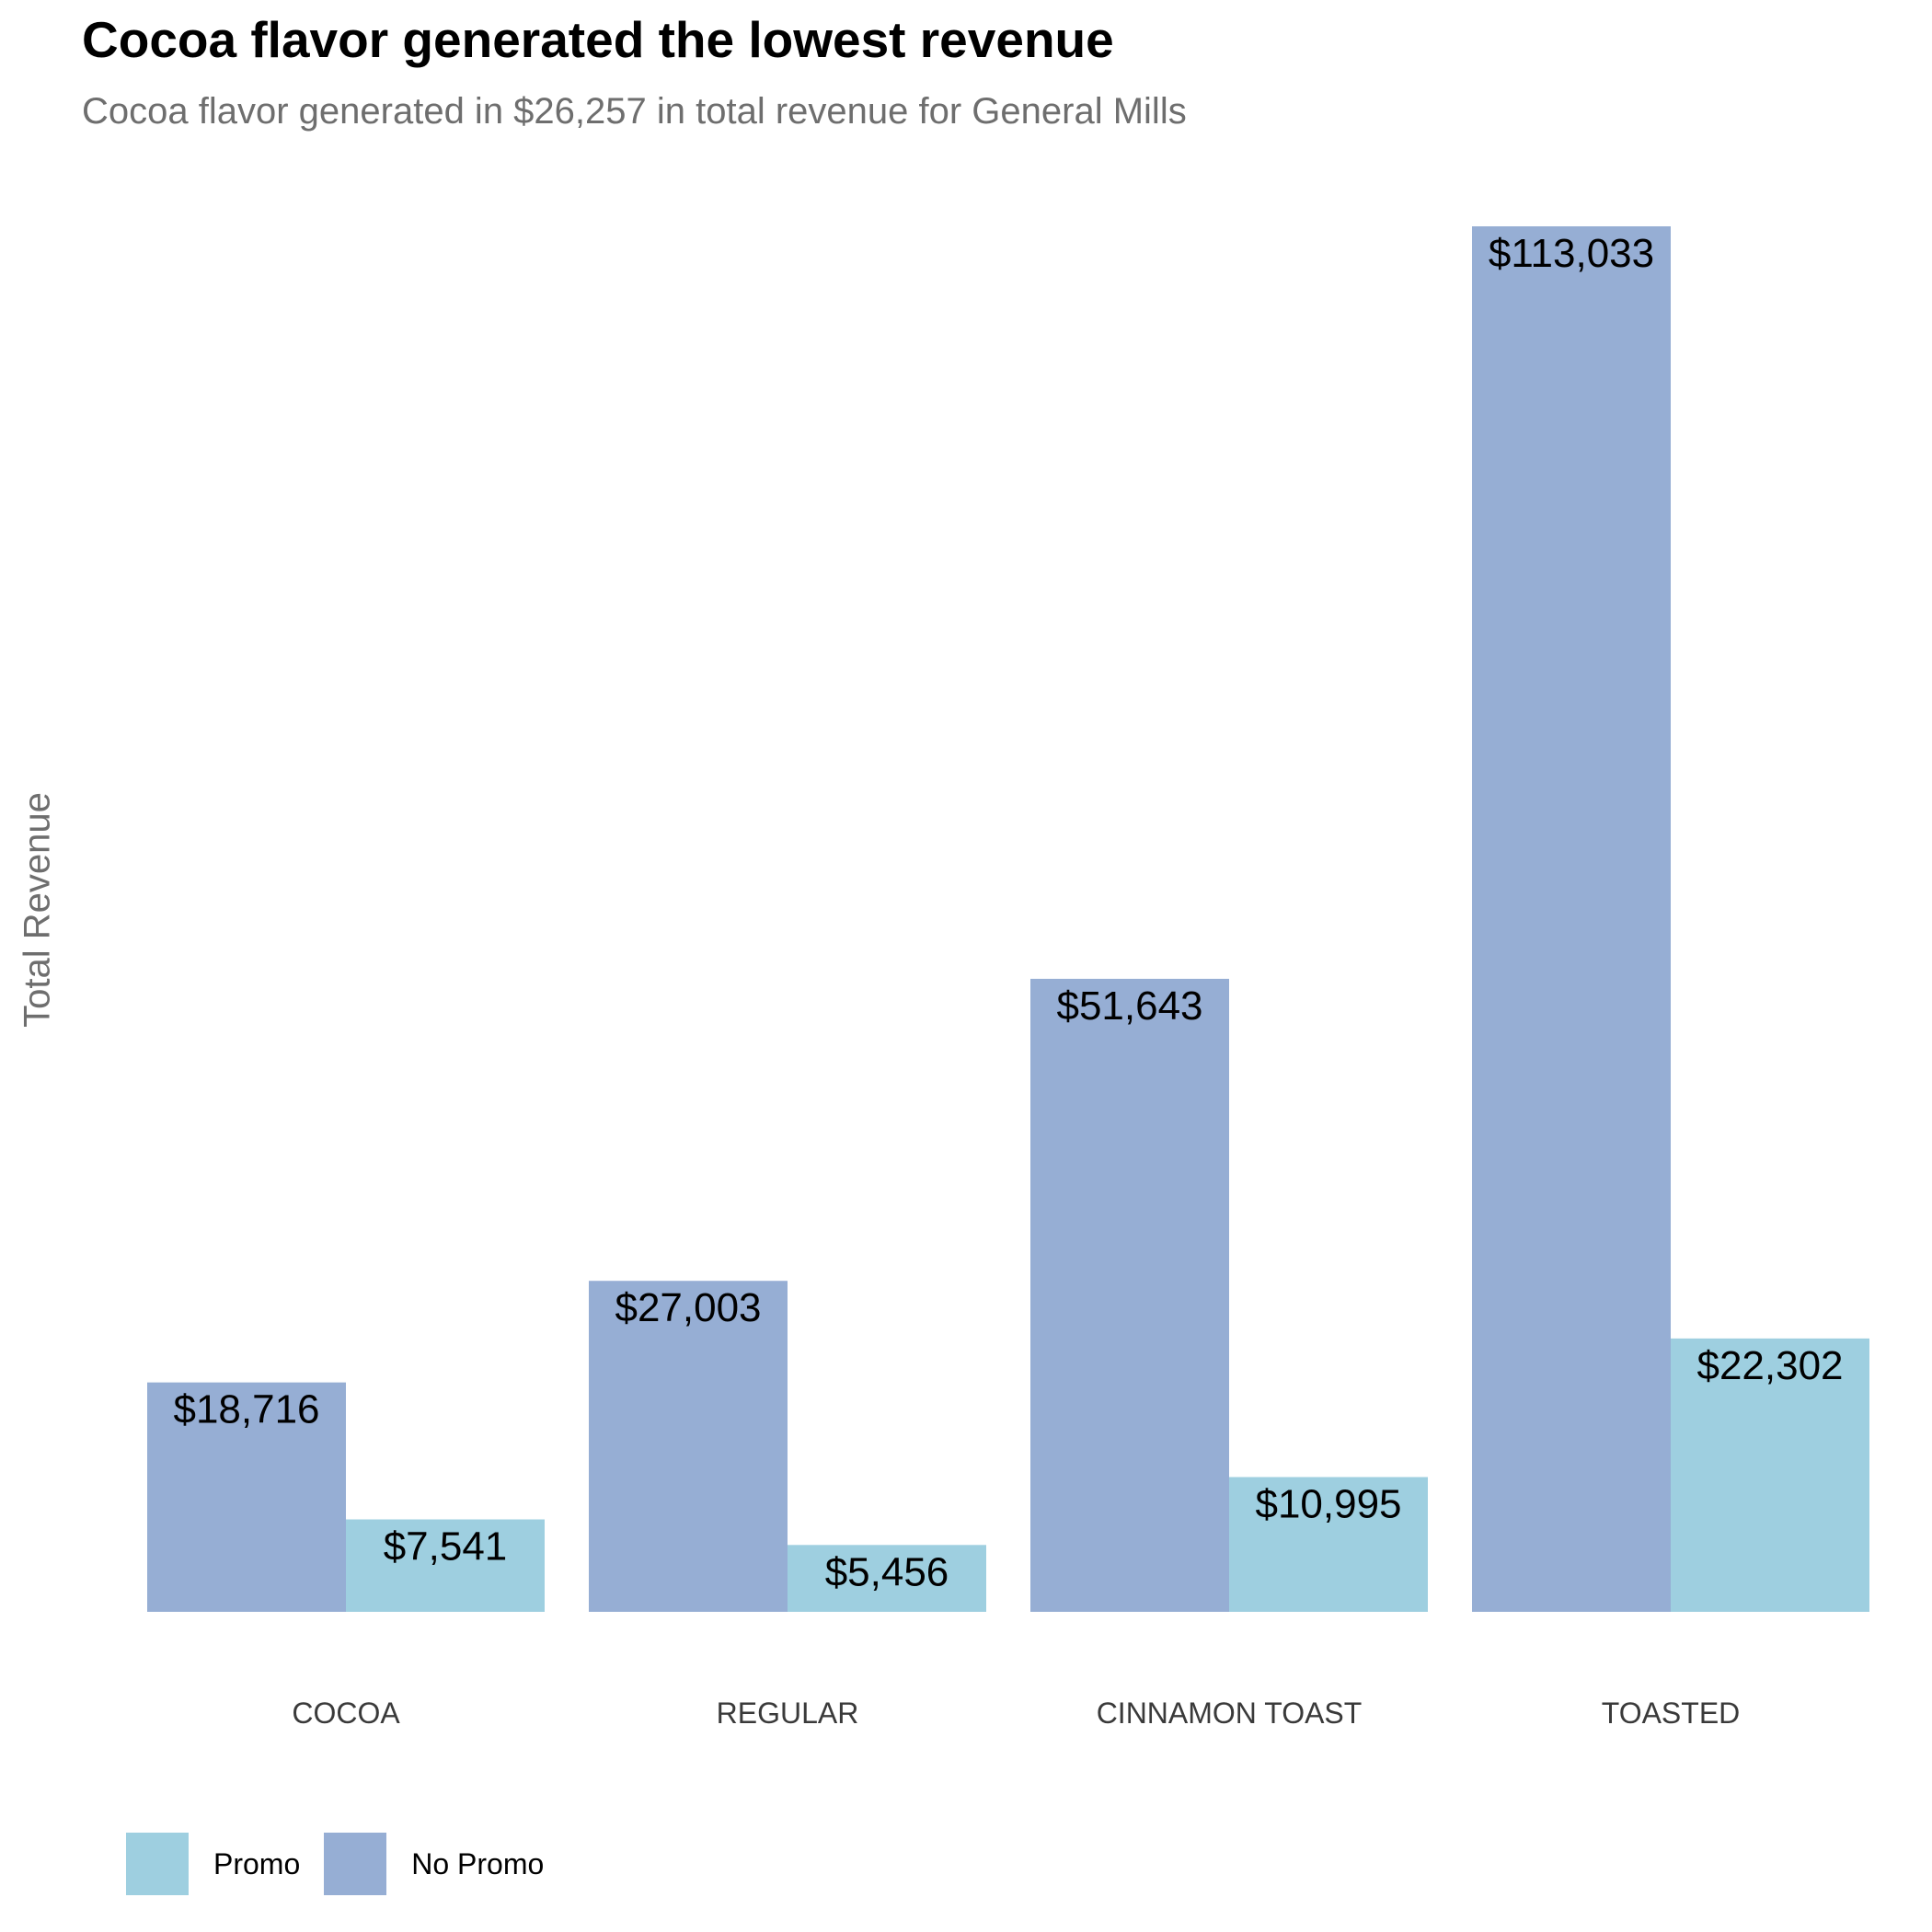  I want to click on bar-regular-promo, so click(887, 1578).